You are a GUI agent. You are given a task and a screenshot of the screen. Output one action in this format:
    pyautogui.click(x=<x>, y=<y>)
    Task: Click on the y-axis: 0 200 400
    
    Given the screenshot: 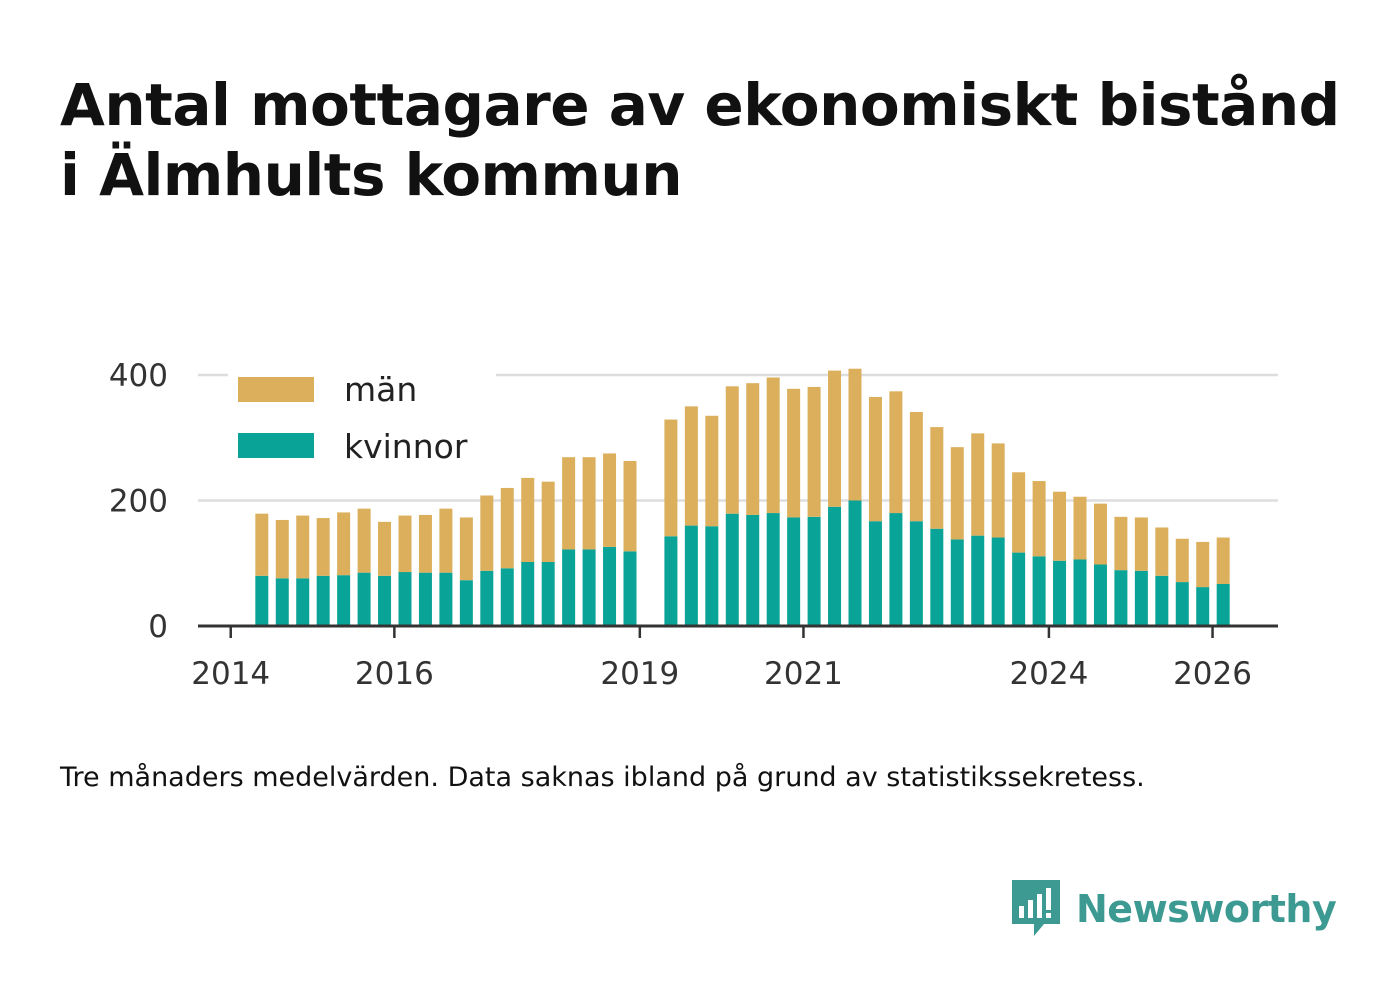 What is the action you would take?
    pyautogui.click(x=138, y=501)
    